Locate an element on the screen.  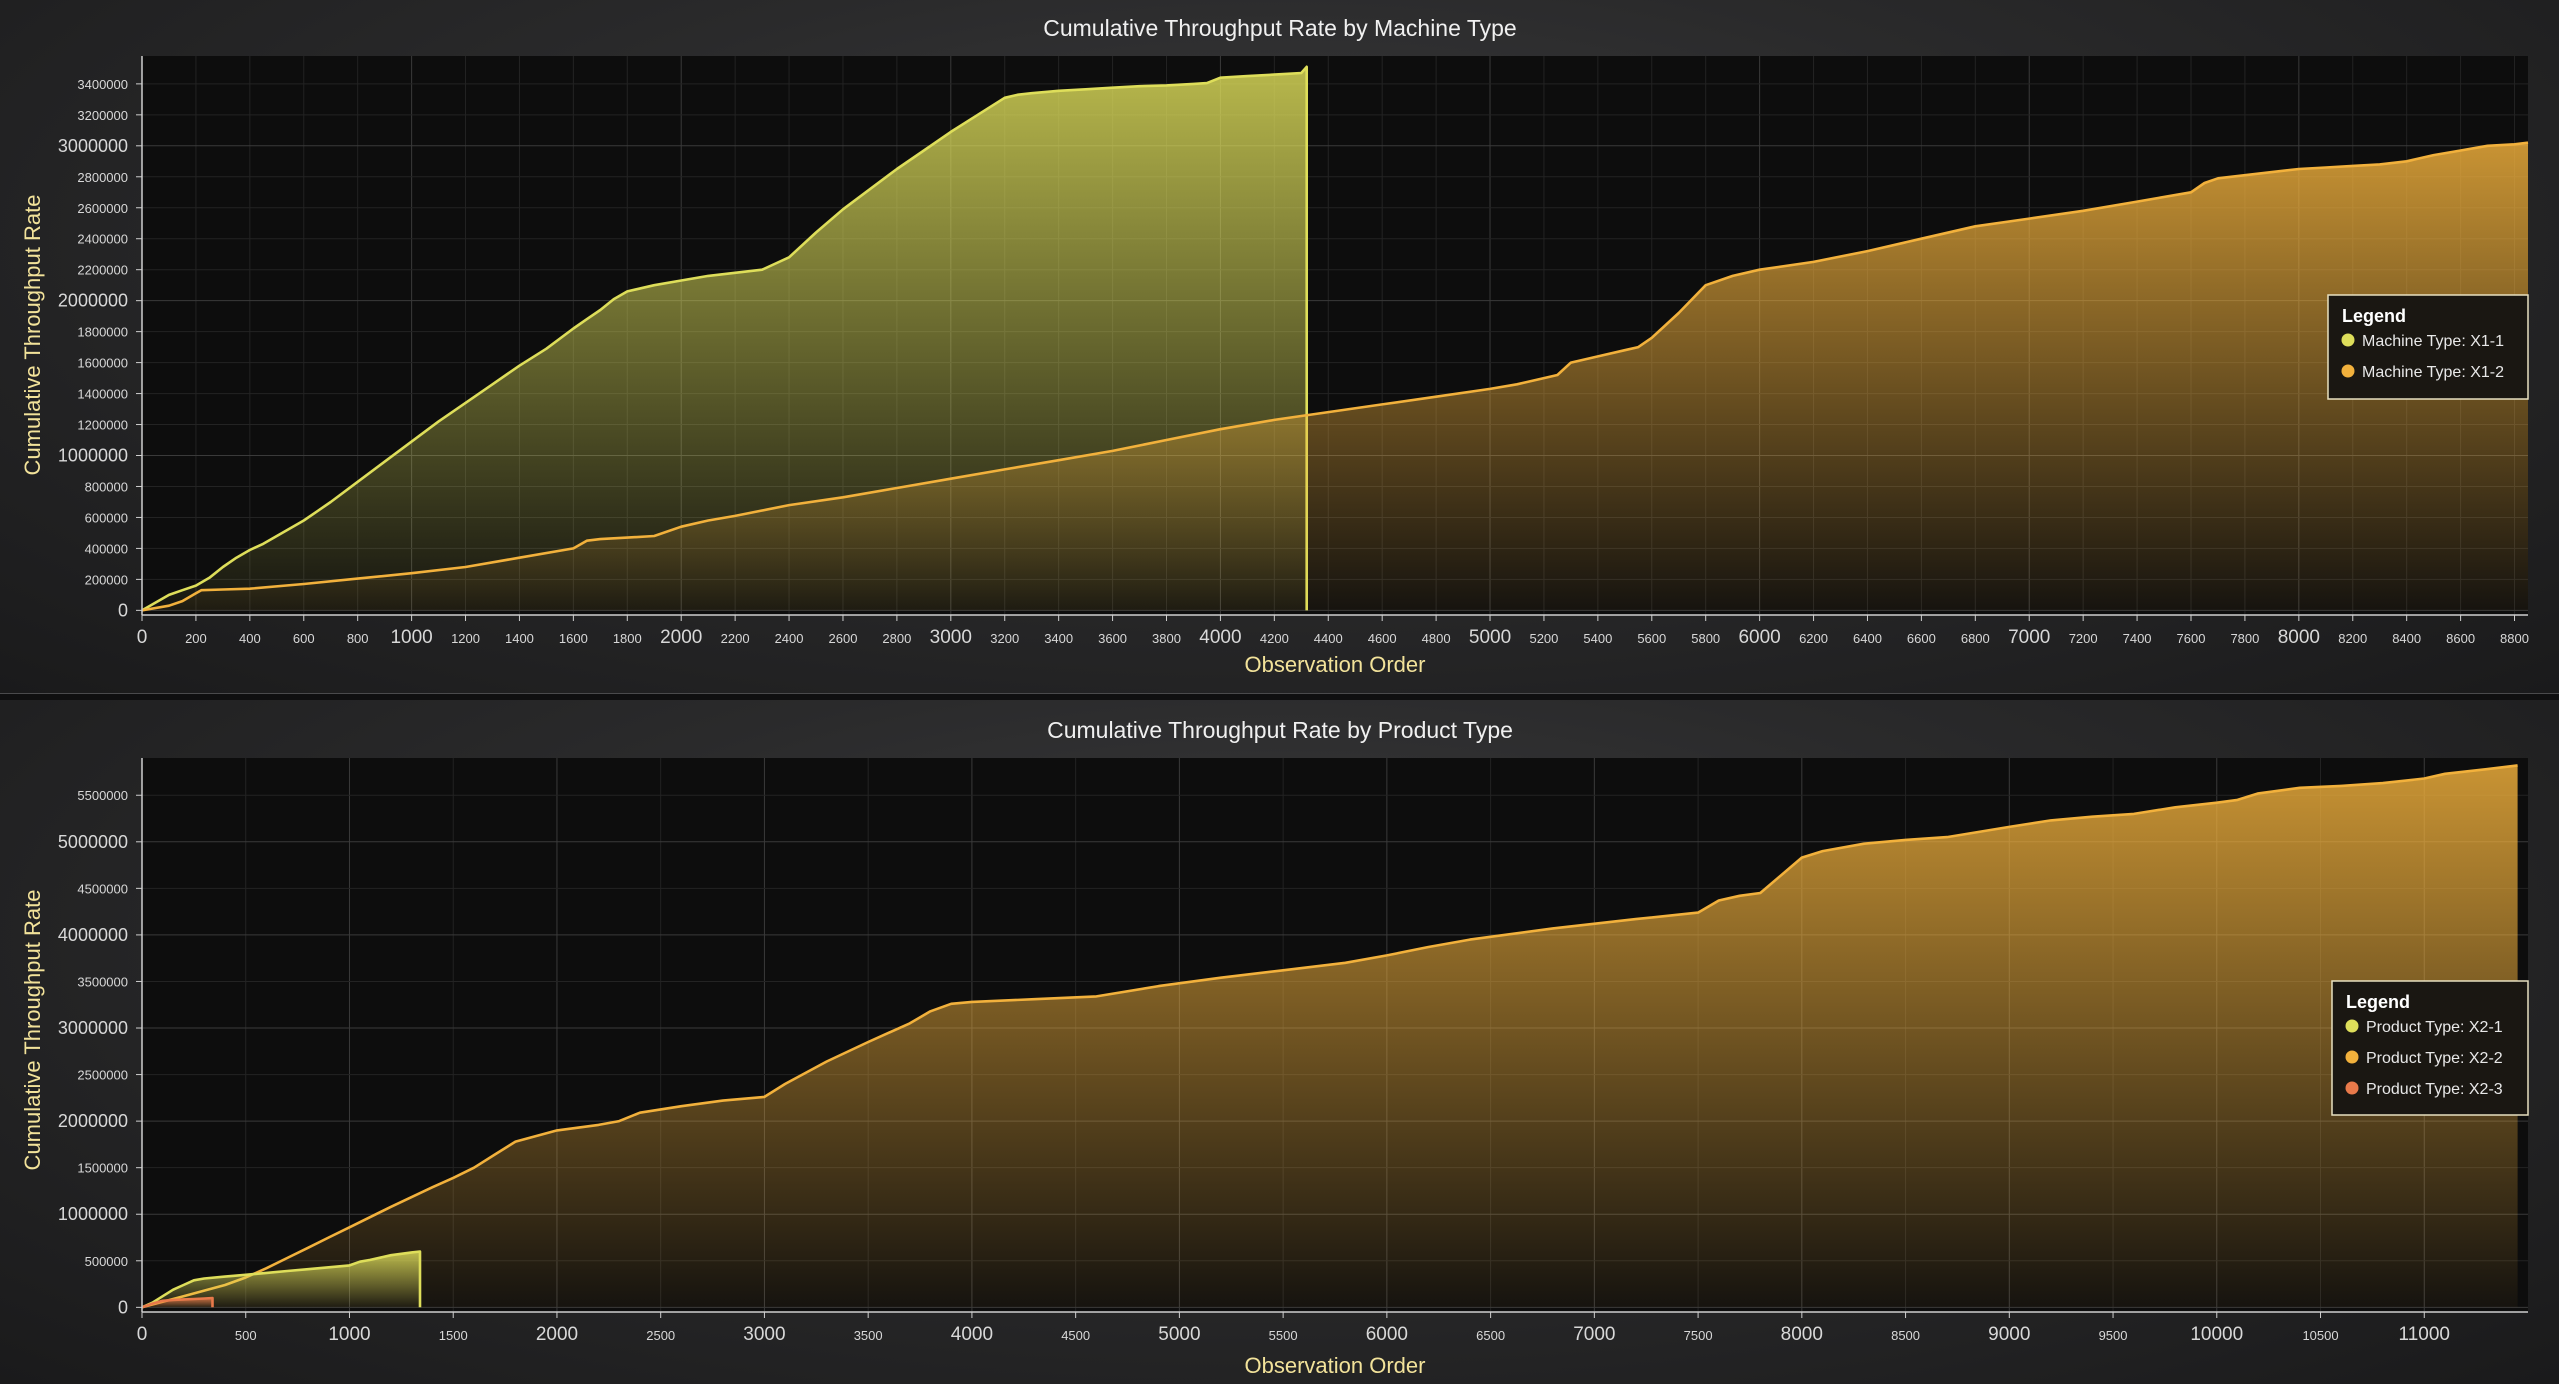
x-tick-label: 8400 is located at coordinates (2406, 638).